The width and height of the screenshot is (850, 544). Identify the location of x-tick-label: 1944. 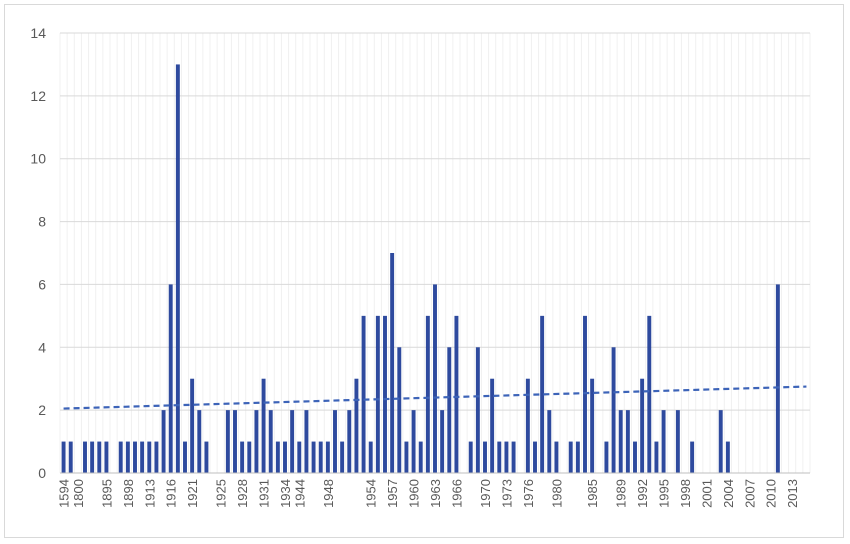
(299, 493).